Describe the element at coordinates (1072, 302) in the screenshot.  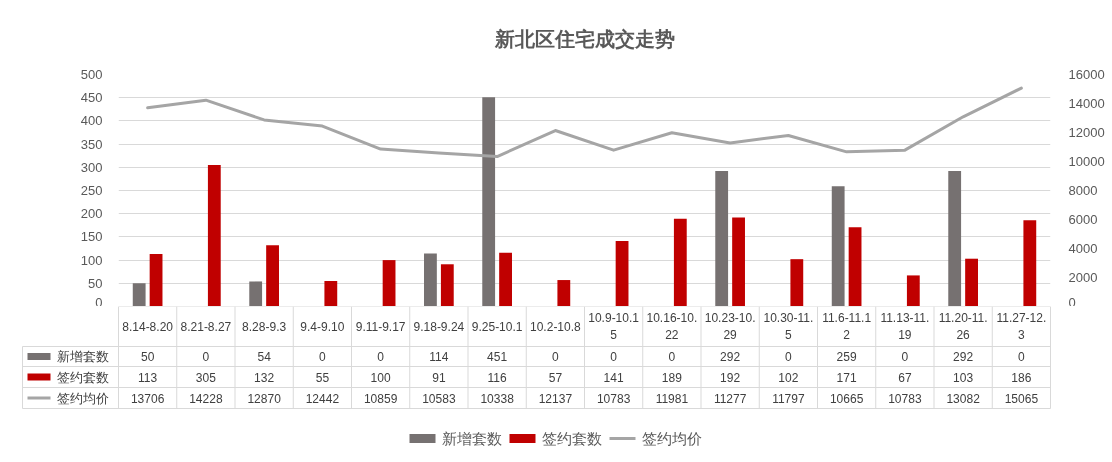
I see `y2-tick-label: 0` at that location.